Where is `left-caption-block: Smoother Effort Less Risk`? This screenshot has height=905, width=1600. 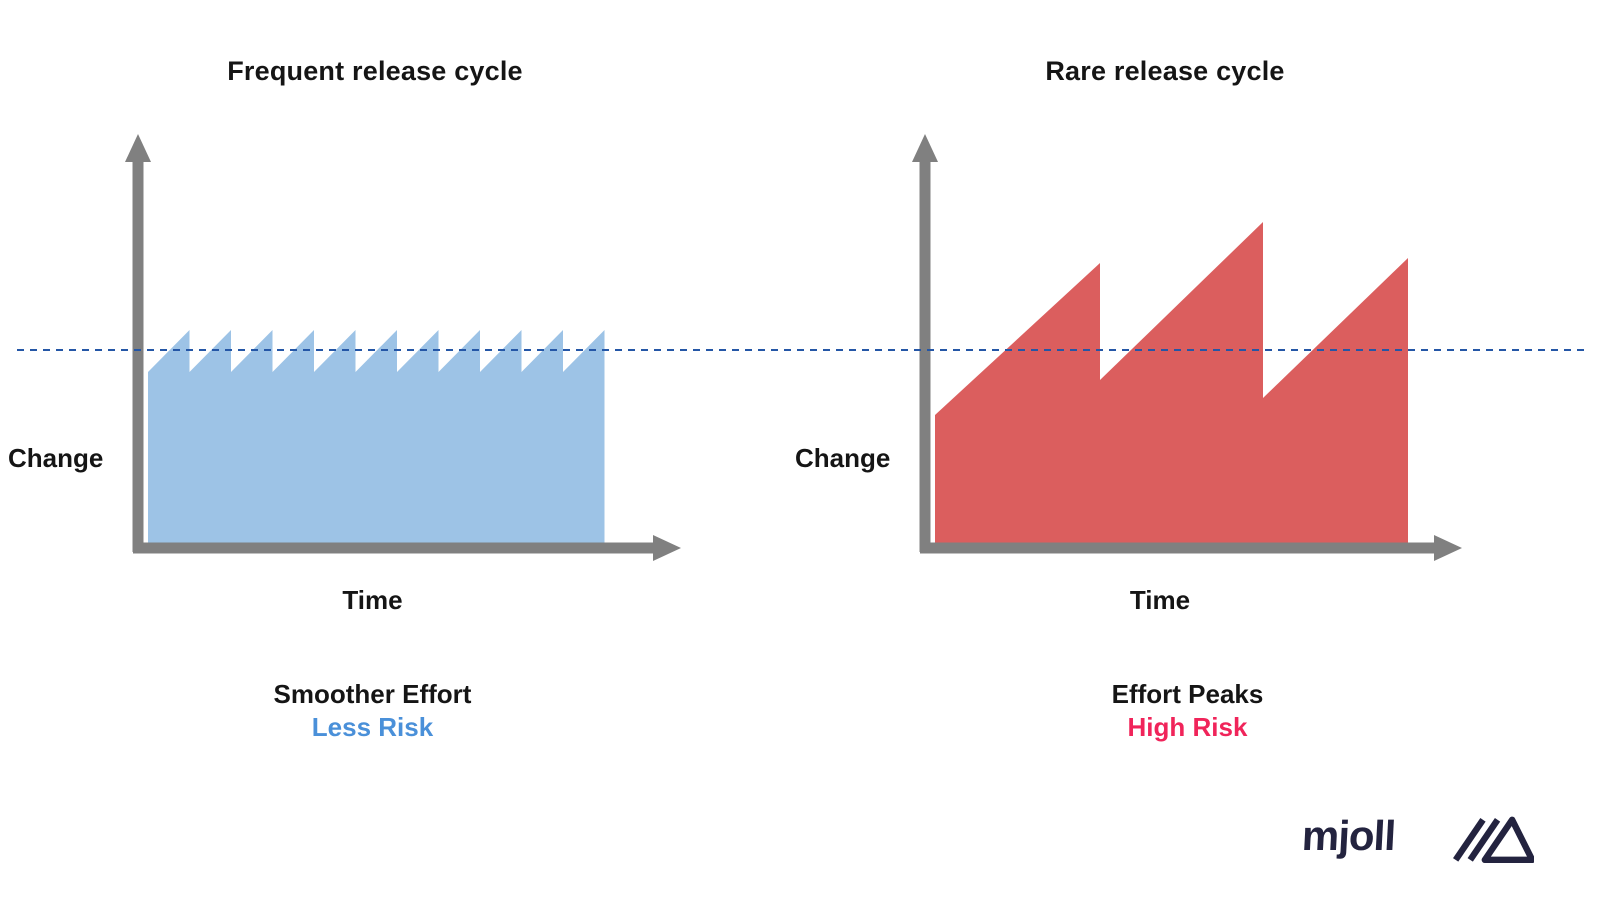 left-caption-block: Smoother Effort Less Risk is located at coordinates (372, 711).